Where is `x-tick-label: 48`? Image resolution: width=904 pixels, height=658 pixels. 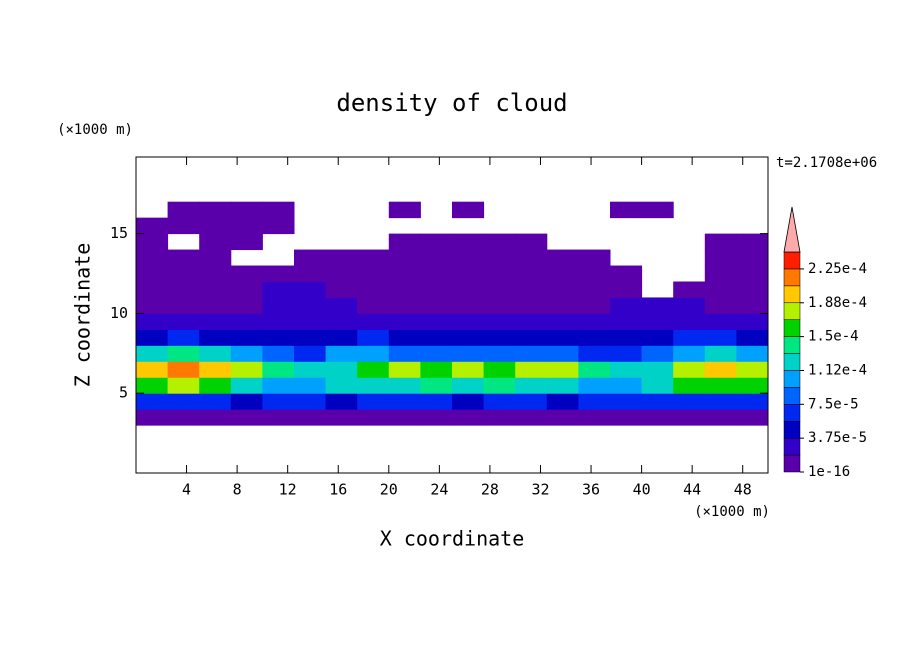 x-tick-label: 48 is located at coordinates (743, 490).